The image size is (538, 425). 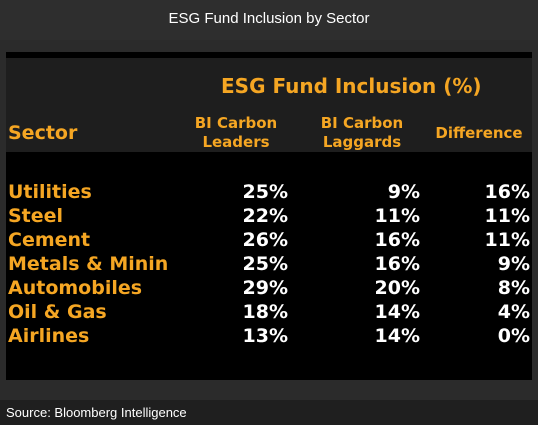 I want to click on sector-cell: Cement, so click(x=49, y=240).